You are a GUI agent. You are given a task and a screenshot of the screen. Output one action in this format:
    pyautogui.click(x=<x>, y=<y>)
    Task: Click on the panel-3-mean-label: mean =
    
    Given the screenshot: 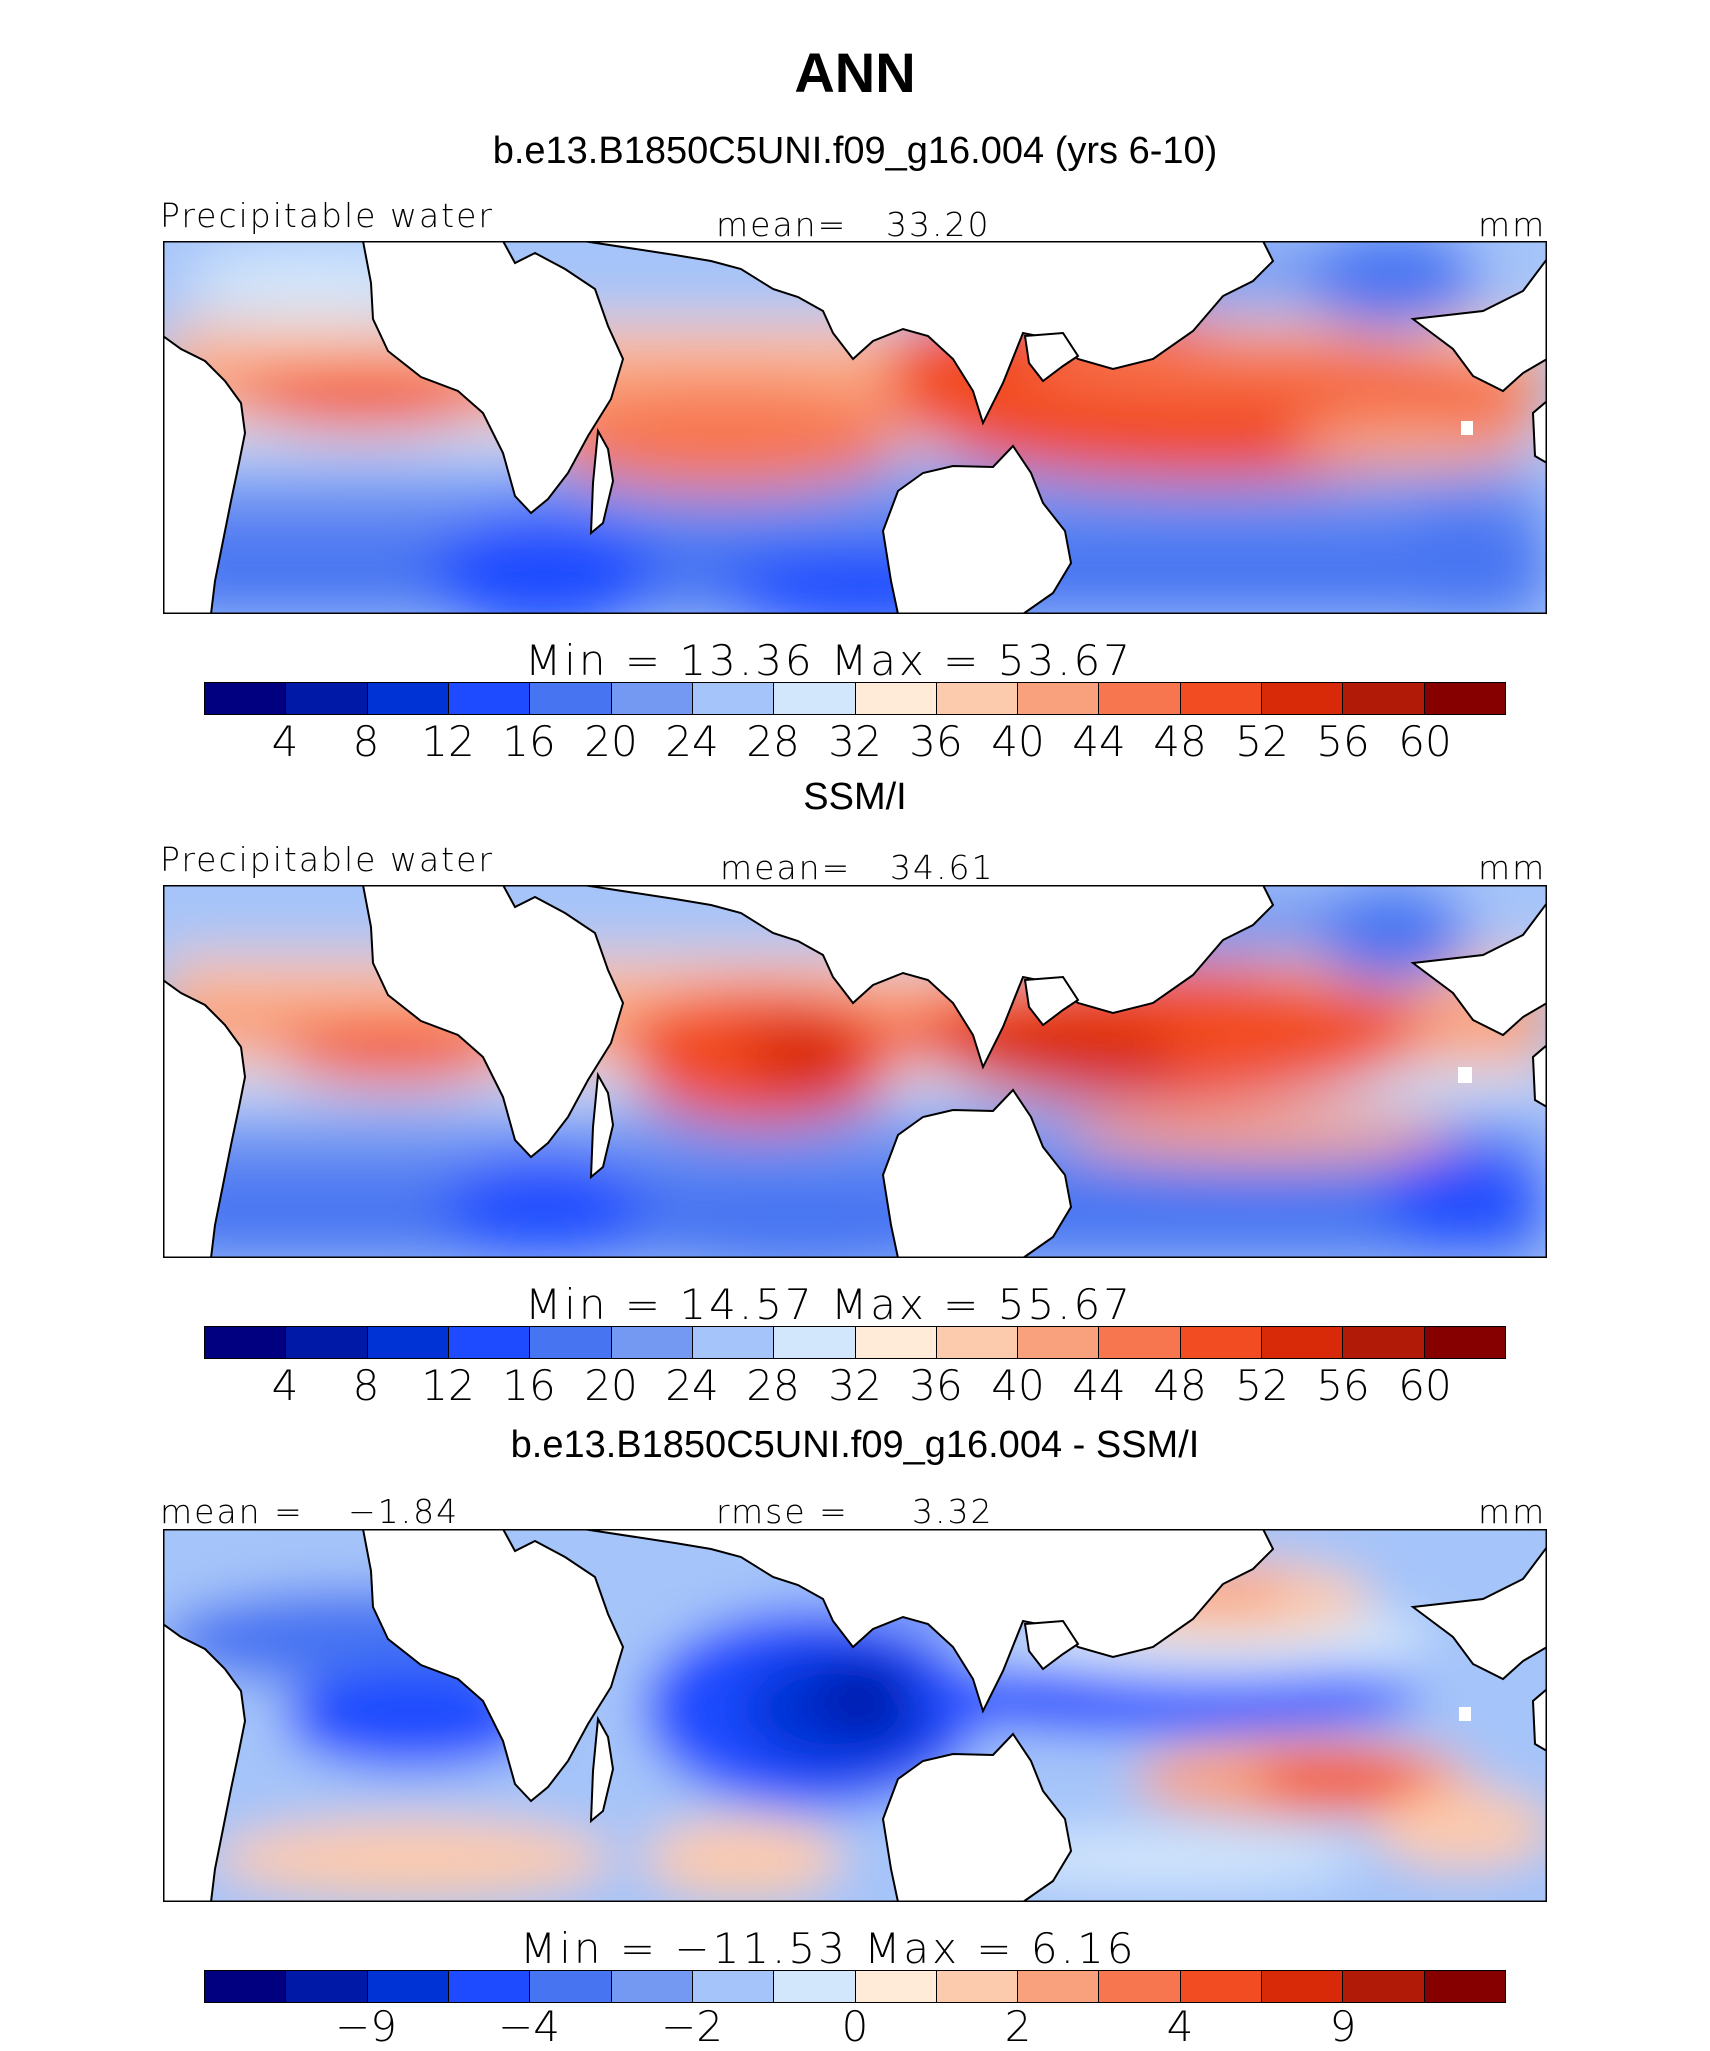 What is the action you would take?
    pyautogui.click(x=232, y=1511)
    